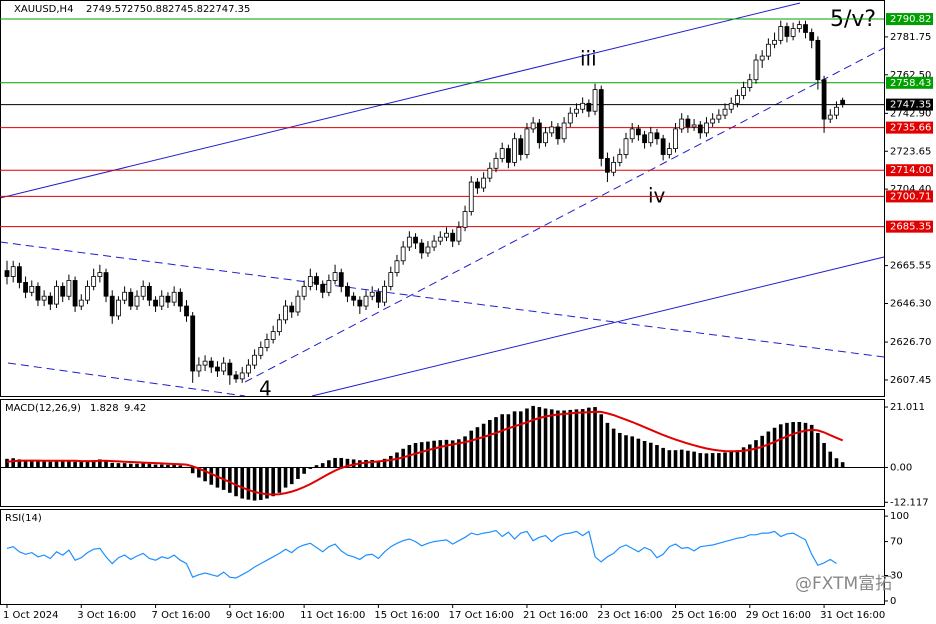 The width and height of the screenshot is (936, 624). I want to click on ohlc-value: 2745.82, so click(188, 9).